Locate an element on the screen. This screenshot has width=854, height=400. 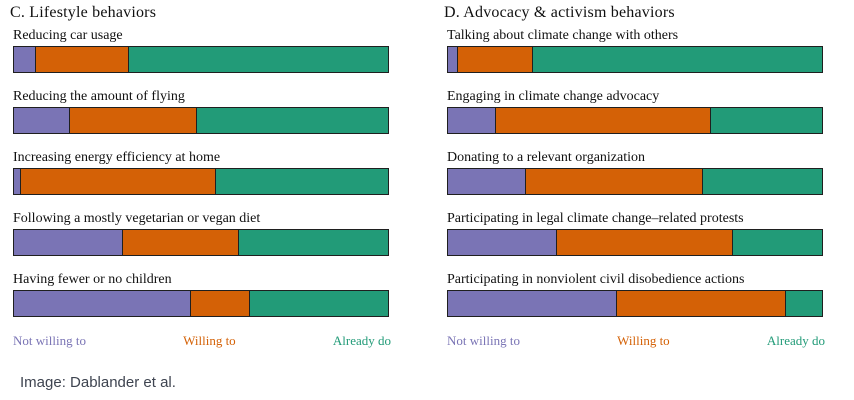
bar-row: Talking about climate change with others is located at coordinates (636, 50).